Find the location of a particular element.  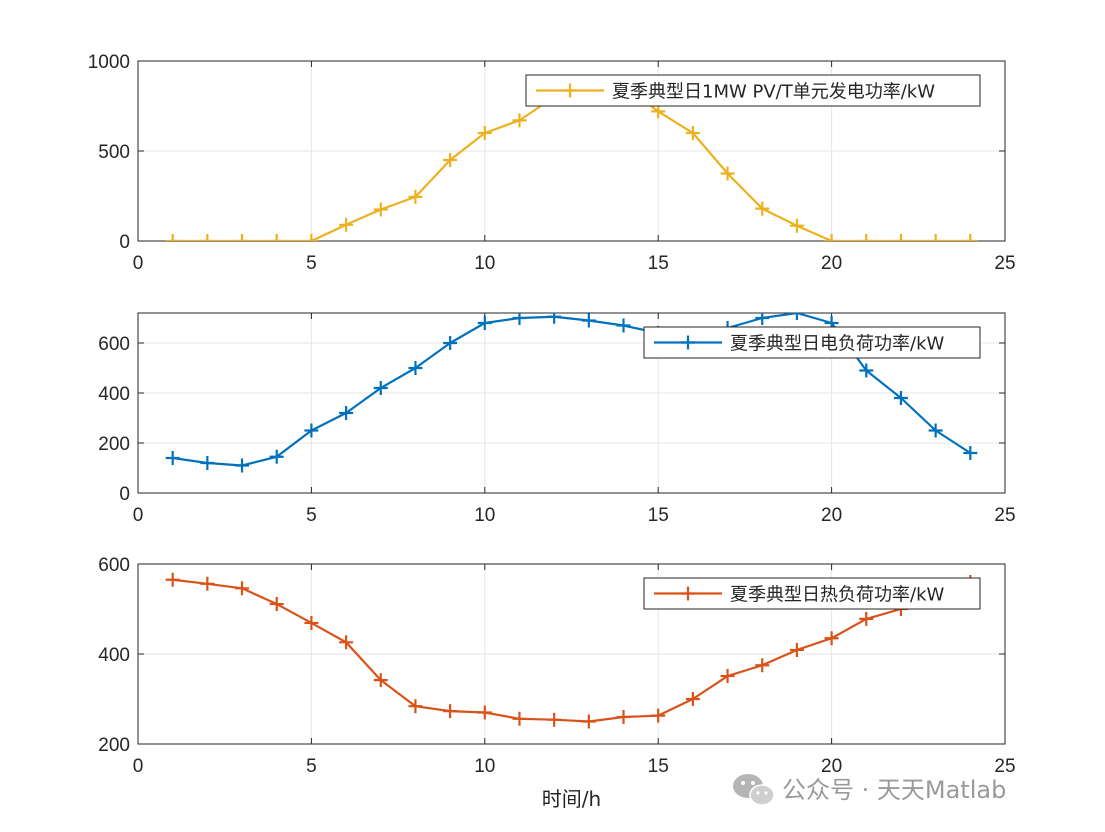

legend-label: 夏季典型日1MW PV/T单元发电功率/kW is located at coordinates (773, 92).